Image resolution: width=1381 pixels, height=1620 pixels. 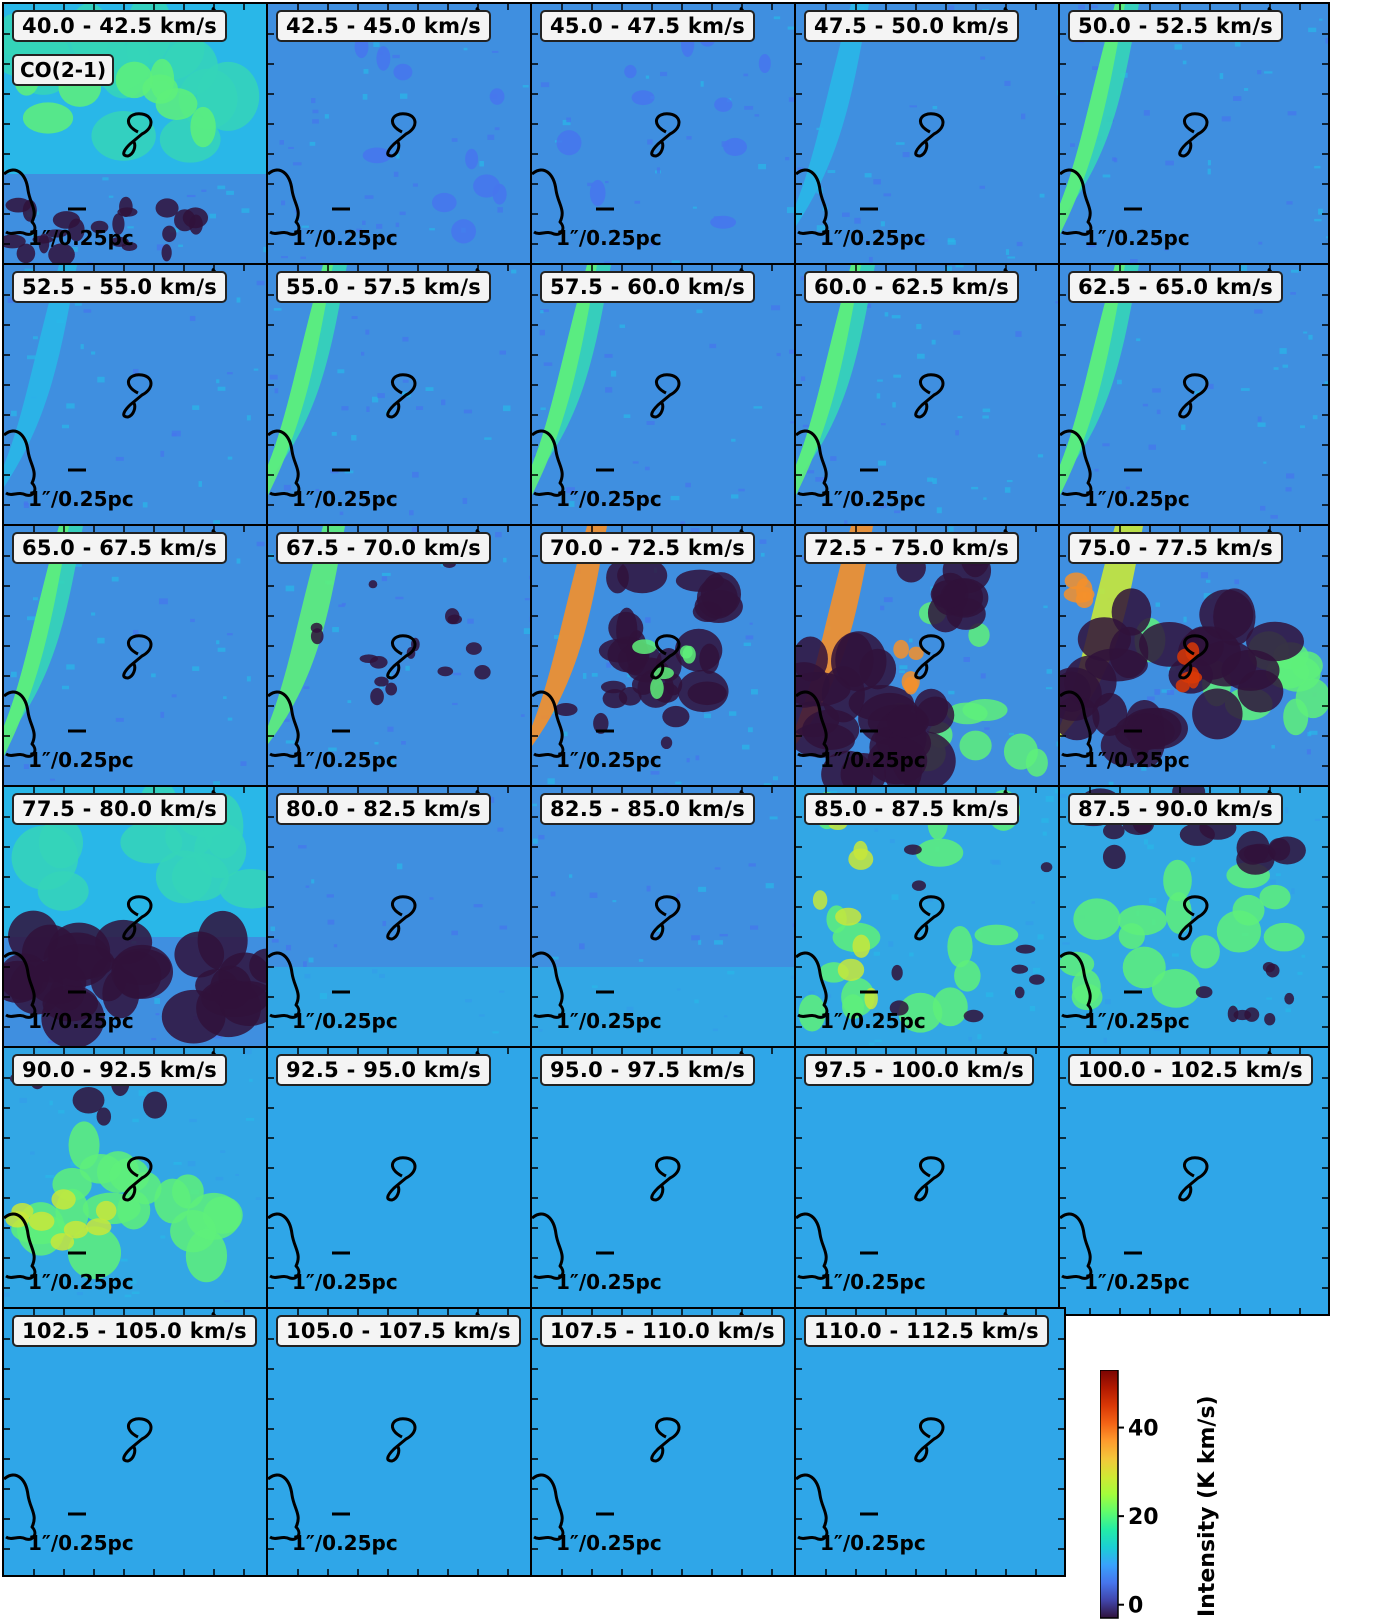 What do you see at coordinates (926, 1331) in the screenshot?
I see `velocity-range-label: 110.0 - 112.5 km/s` at bounding box center [926, 1331].